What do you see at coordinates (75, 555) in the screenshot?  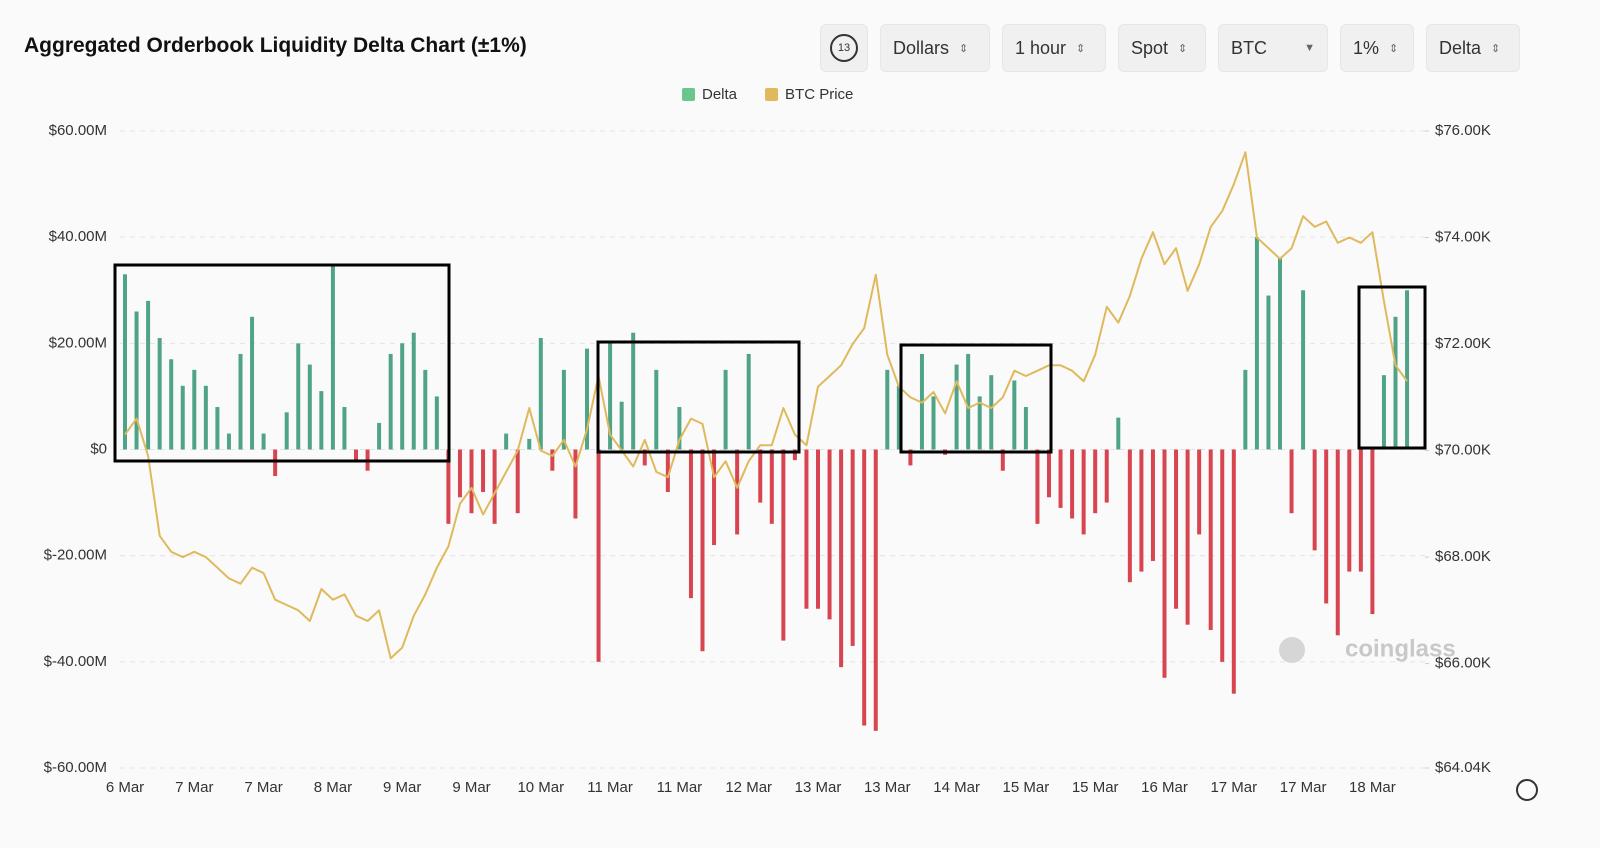 I see `y-tick-label: $-20.00M` at bounding box center [75, 555].